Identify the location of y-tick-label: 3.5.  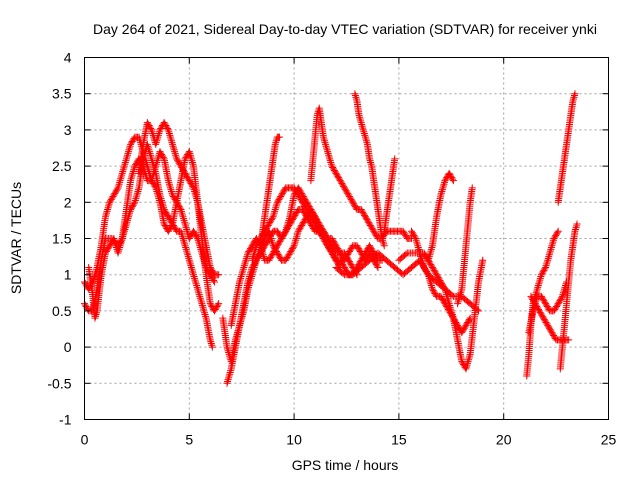
(62, 94).